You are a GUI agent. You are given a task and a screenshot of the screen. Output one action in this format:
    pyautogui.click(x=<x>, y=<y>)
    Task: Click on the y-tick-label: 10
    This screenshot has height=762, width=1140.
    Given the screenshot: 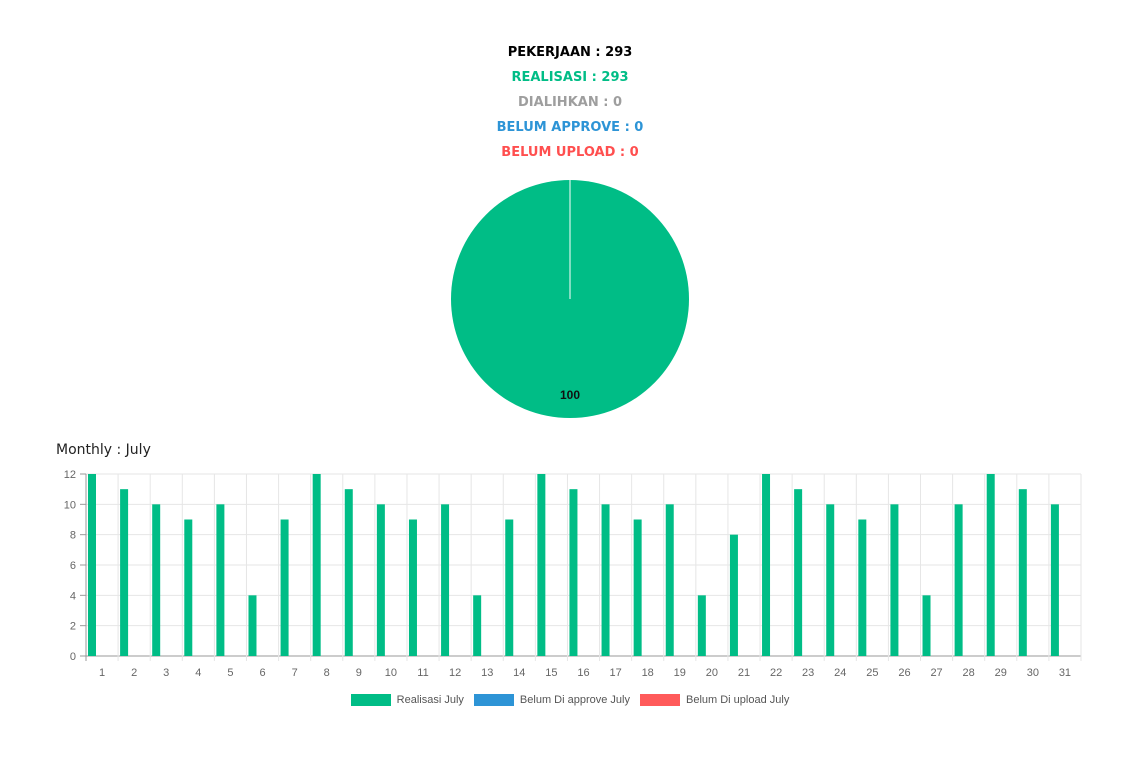 What is the action you would take?
    pyautogui.click(x=70, y=505)
    